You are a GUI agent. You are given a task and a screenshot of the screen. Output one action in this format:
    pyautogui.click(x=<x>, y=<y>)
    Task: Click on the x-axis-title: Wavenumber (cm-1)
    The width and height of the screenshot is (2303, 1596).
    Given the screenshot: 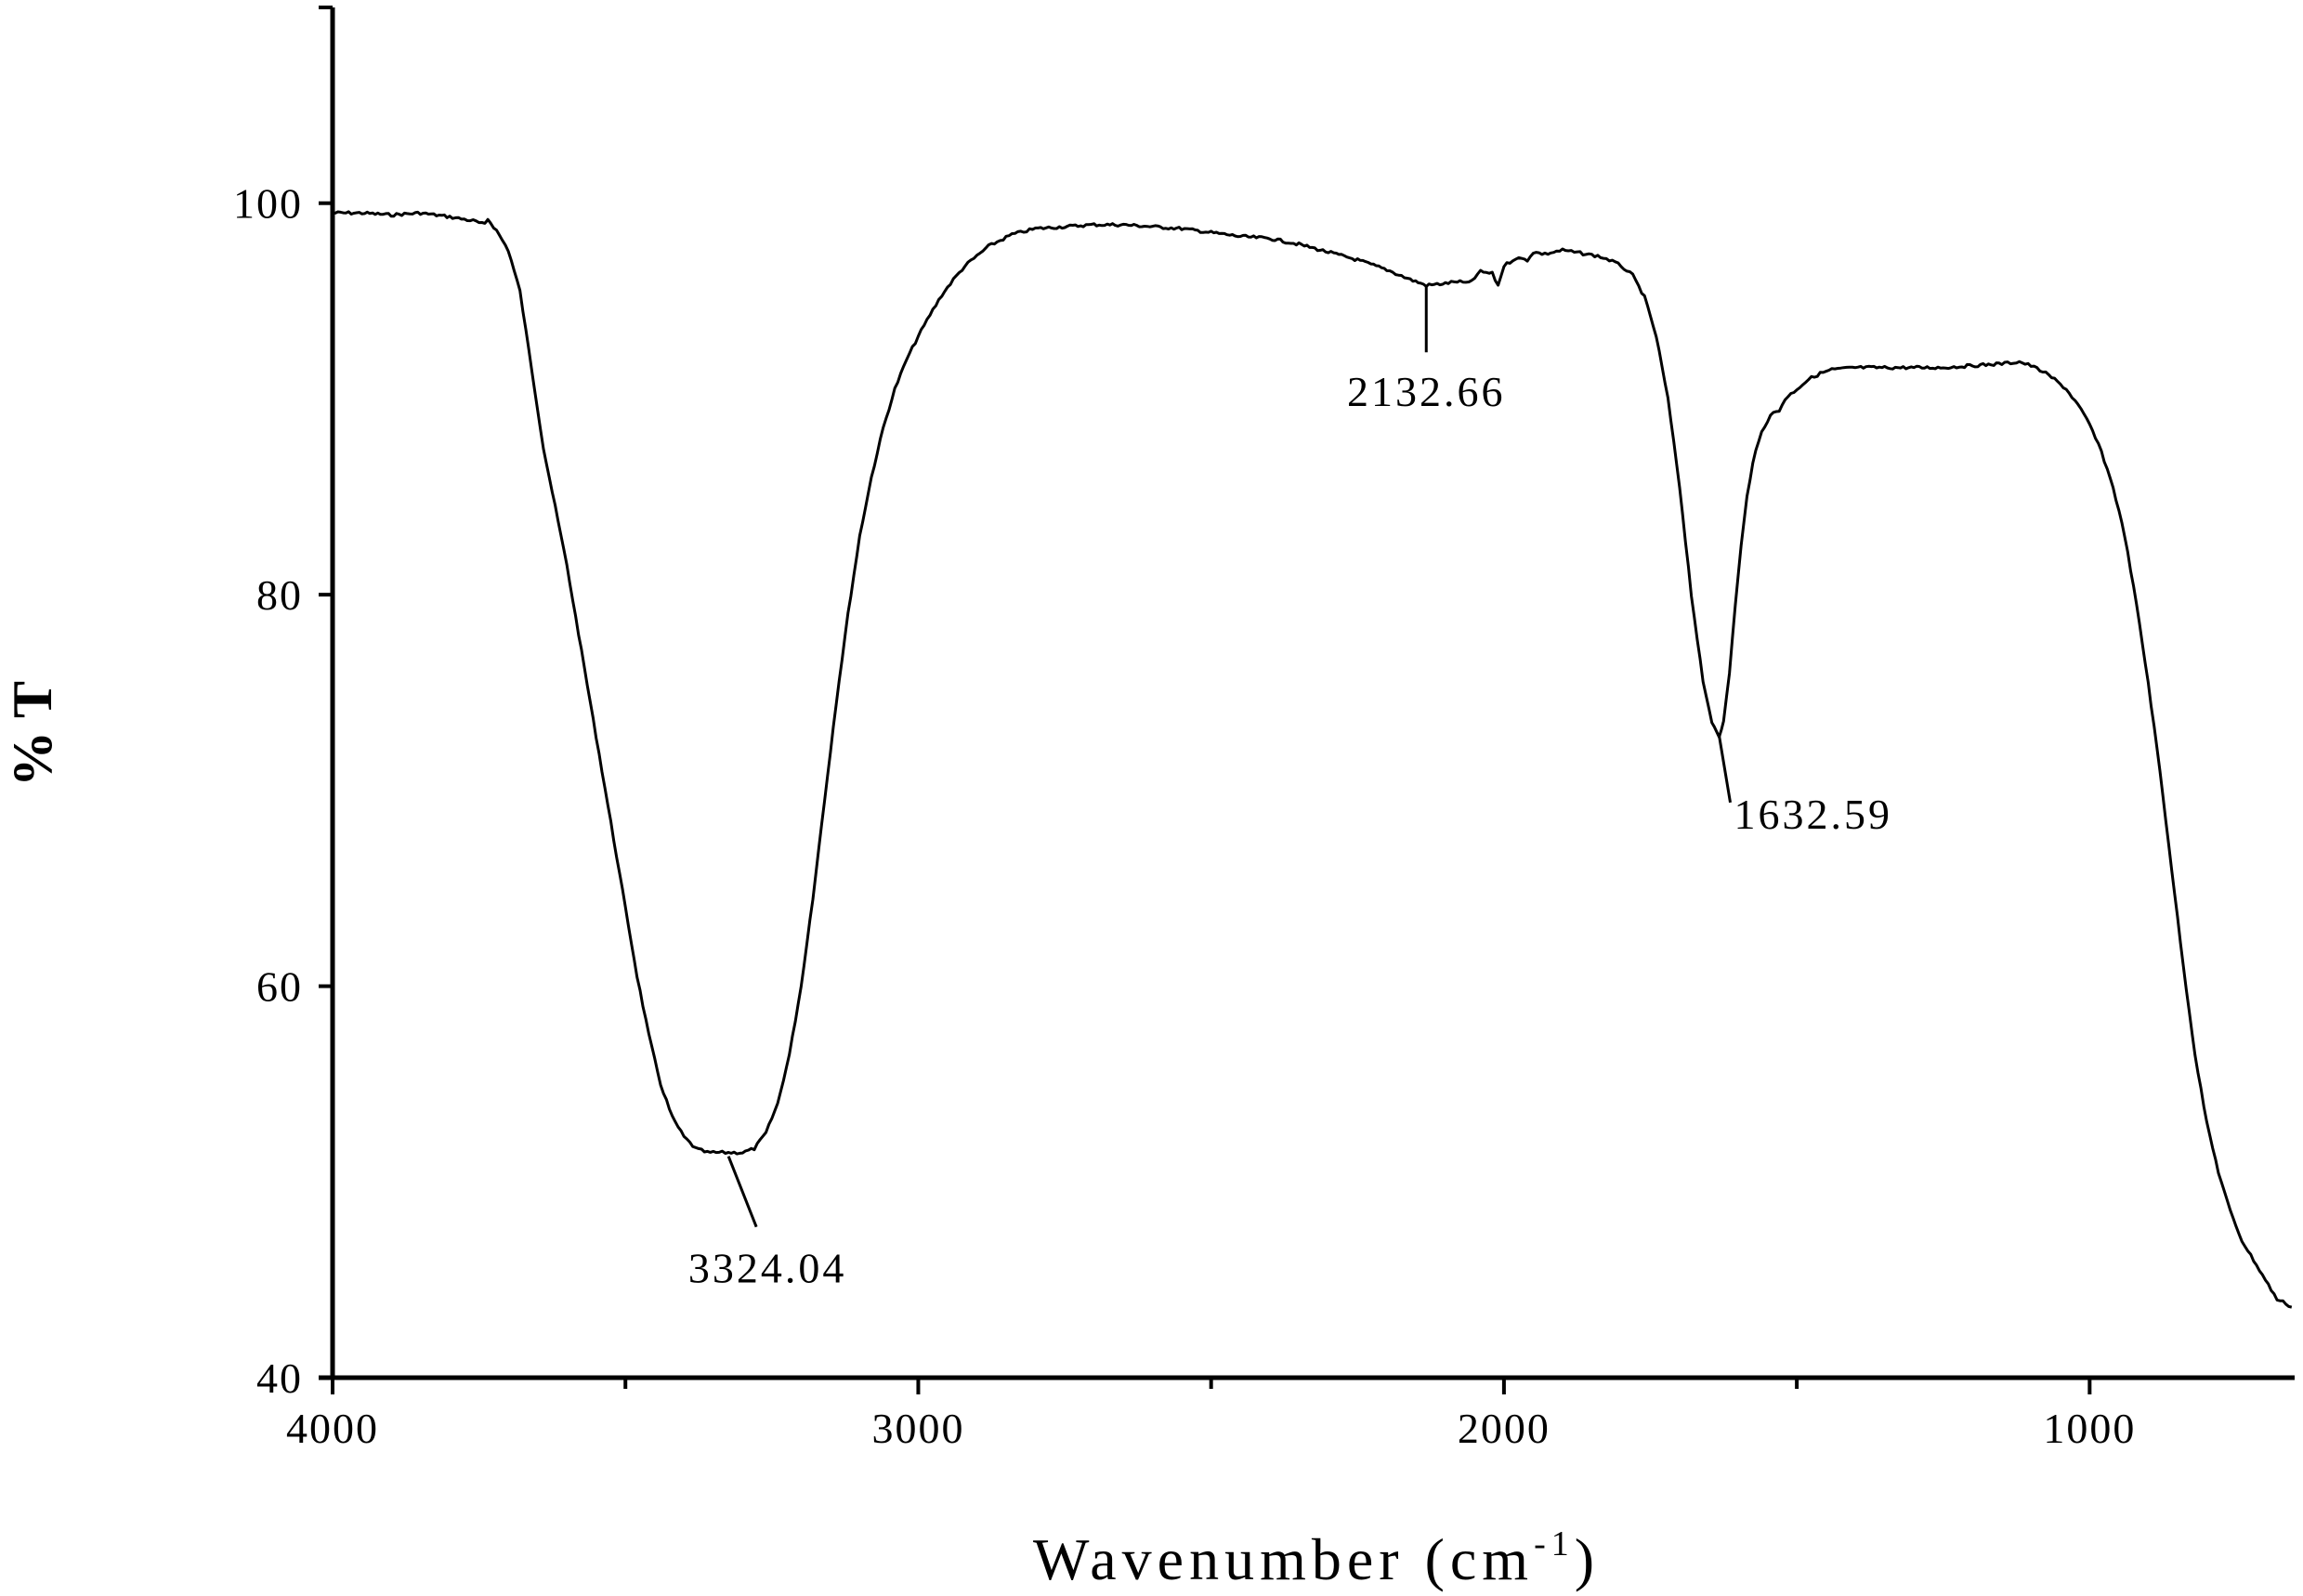 What is the action you would take?
    pyautogui.click(x=1317, y=1558)
    